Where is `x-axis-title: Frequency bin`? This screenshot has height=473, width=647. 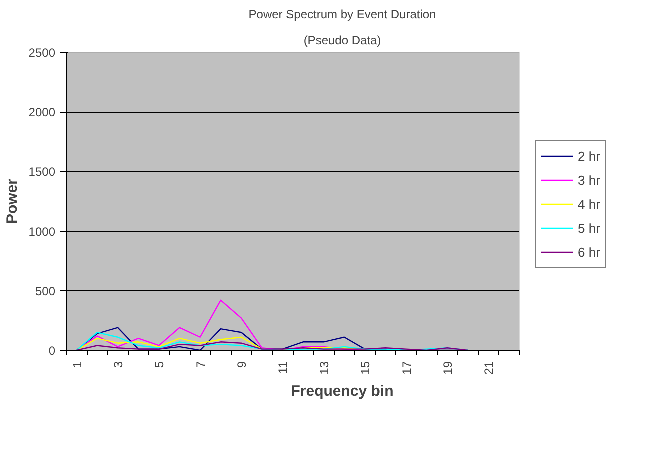 x-axis-title: Frequency bin is located at coordinates (342, 391).